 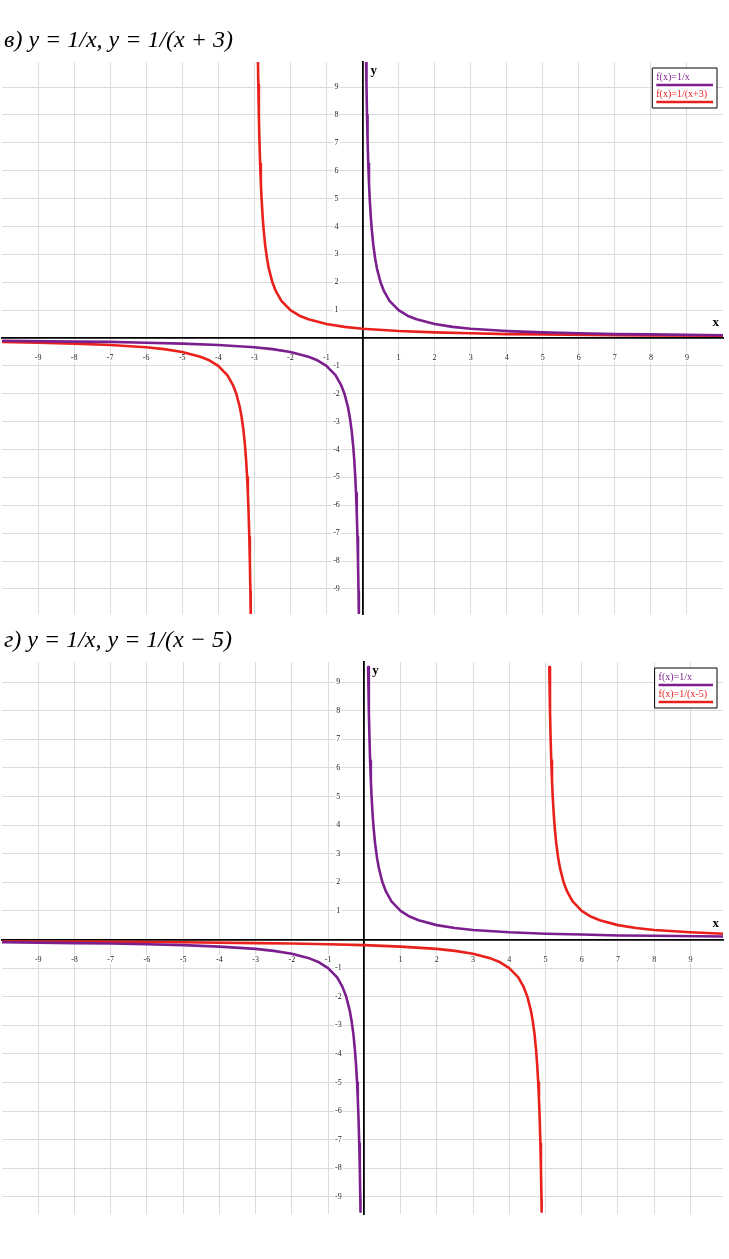 What do you see at coordinates (118, 639) in the screenshot?
I see `chart-title: г) y = 1/x, y = 1/(x − 5)` at bounding box center [118, 639].